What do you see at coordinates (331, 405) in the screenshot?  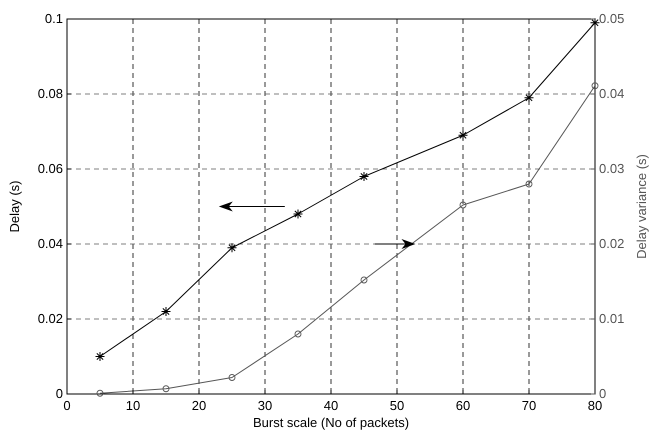 I see `x-tick-label: 40` at bounding box center [331, 405].